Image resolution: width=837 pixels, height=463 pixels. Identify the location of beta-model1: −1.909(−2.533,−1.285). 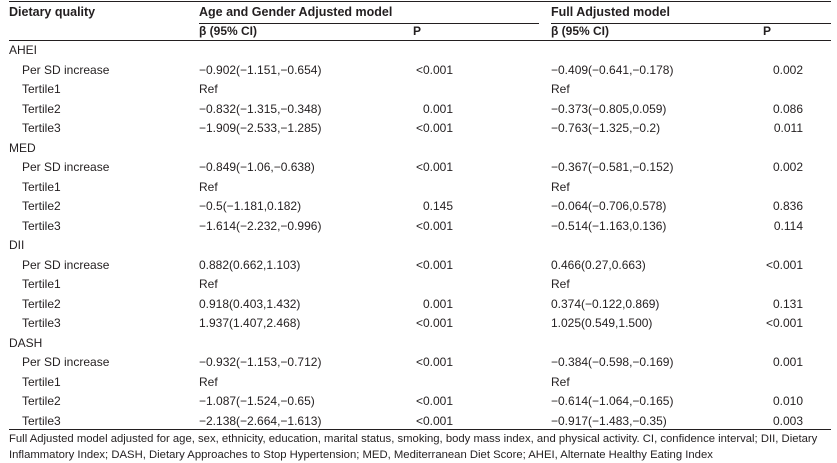
(260, 128).